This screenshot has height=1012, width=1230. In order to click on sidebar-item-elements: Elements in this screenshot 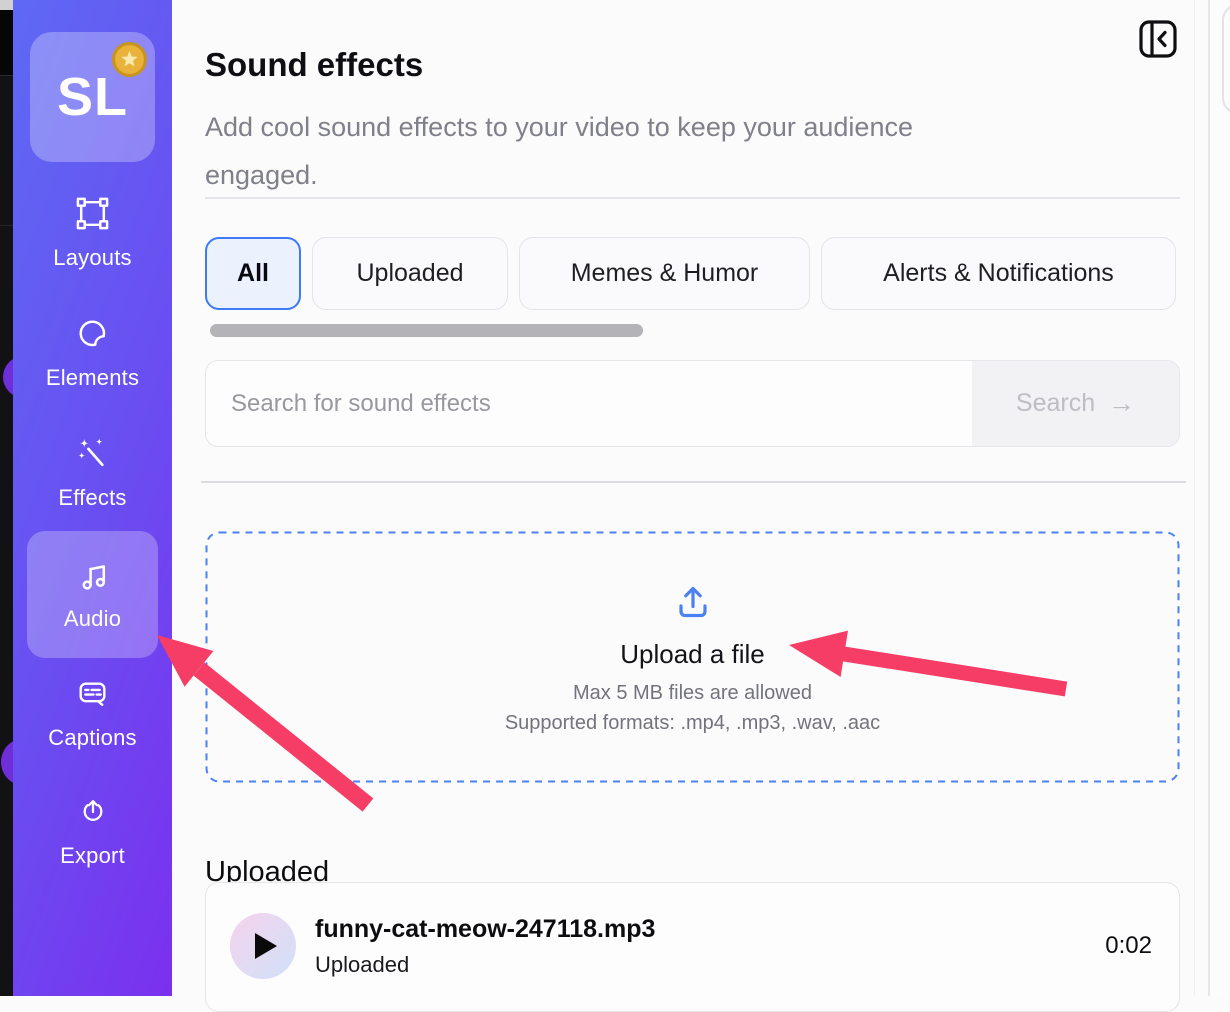, I will do `click(92, 353)`.